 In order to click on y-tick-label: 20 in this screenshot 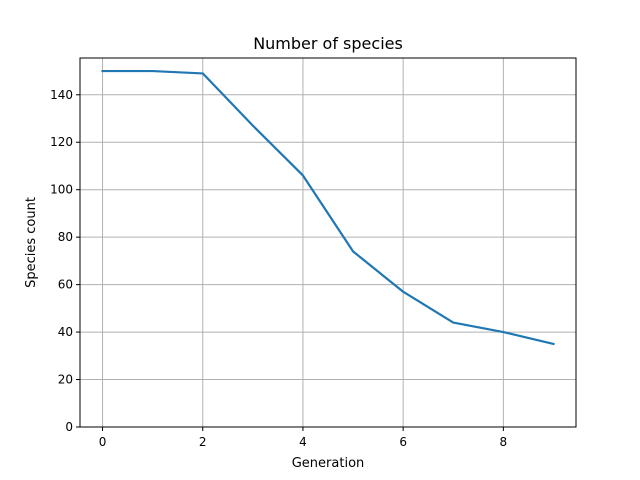, I will do `click(65, 380)`.